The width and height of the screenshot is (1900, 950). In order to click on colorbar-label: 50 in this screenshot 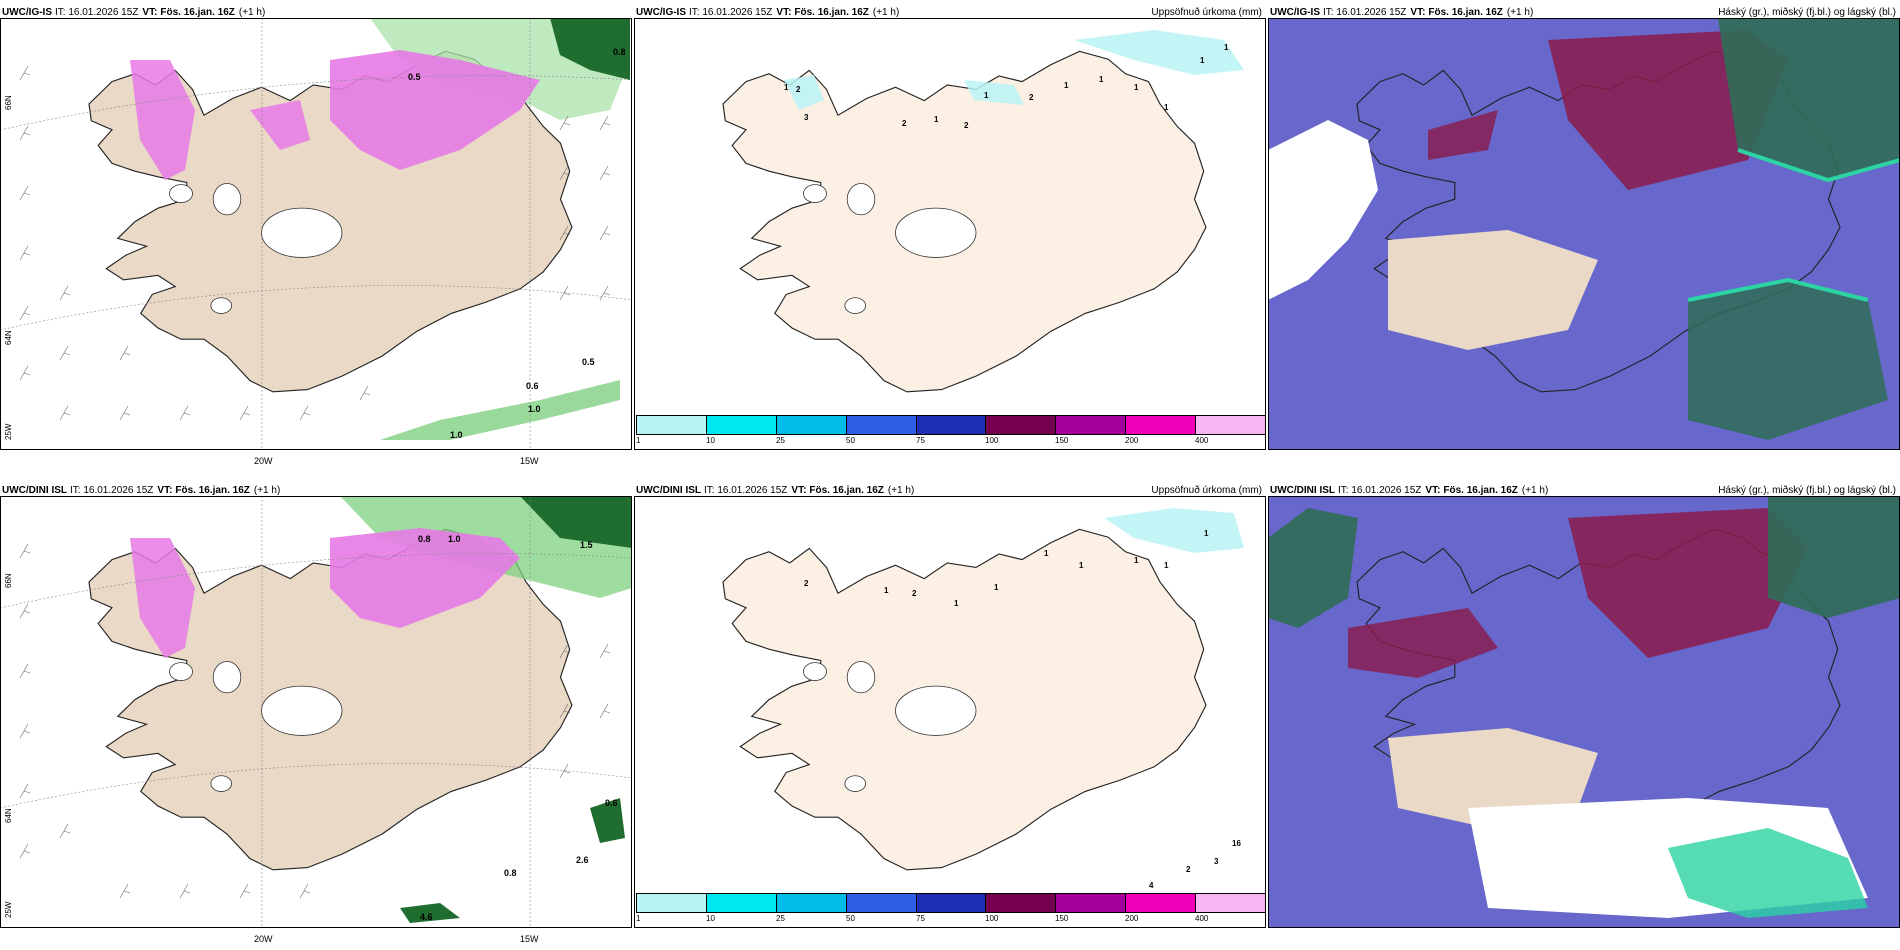, I will do `click(850, 440)`.